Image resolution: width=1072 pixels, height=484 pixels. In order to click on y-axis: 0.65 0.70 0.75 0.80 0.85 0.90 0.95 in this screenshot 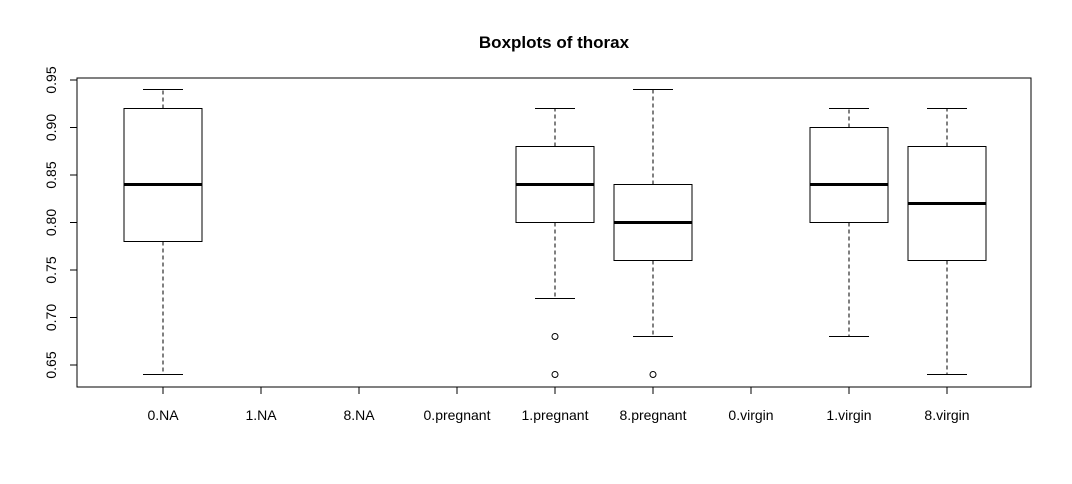, I will do `click(60, 222)`.